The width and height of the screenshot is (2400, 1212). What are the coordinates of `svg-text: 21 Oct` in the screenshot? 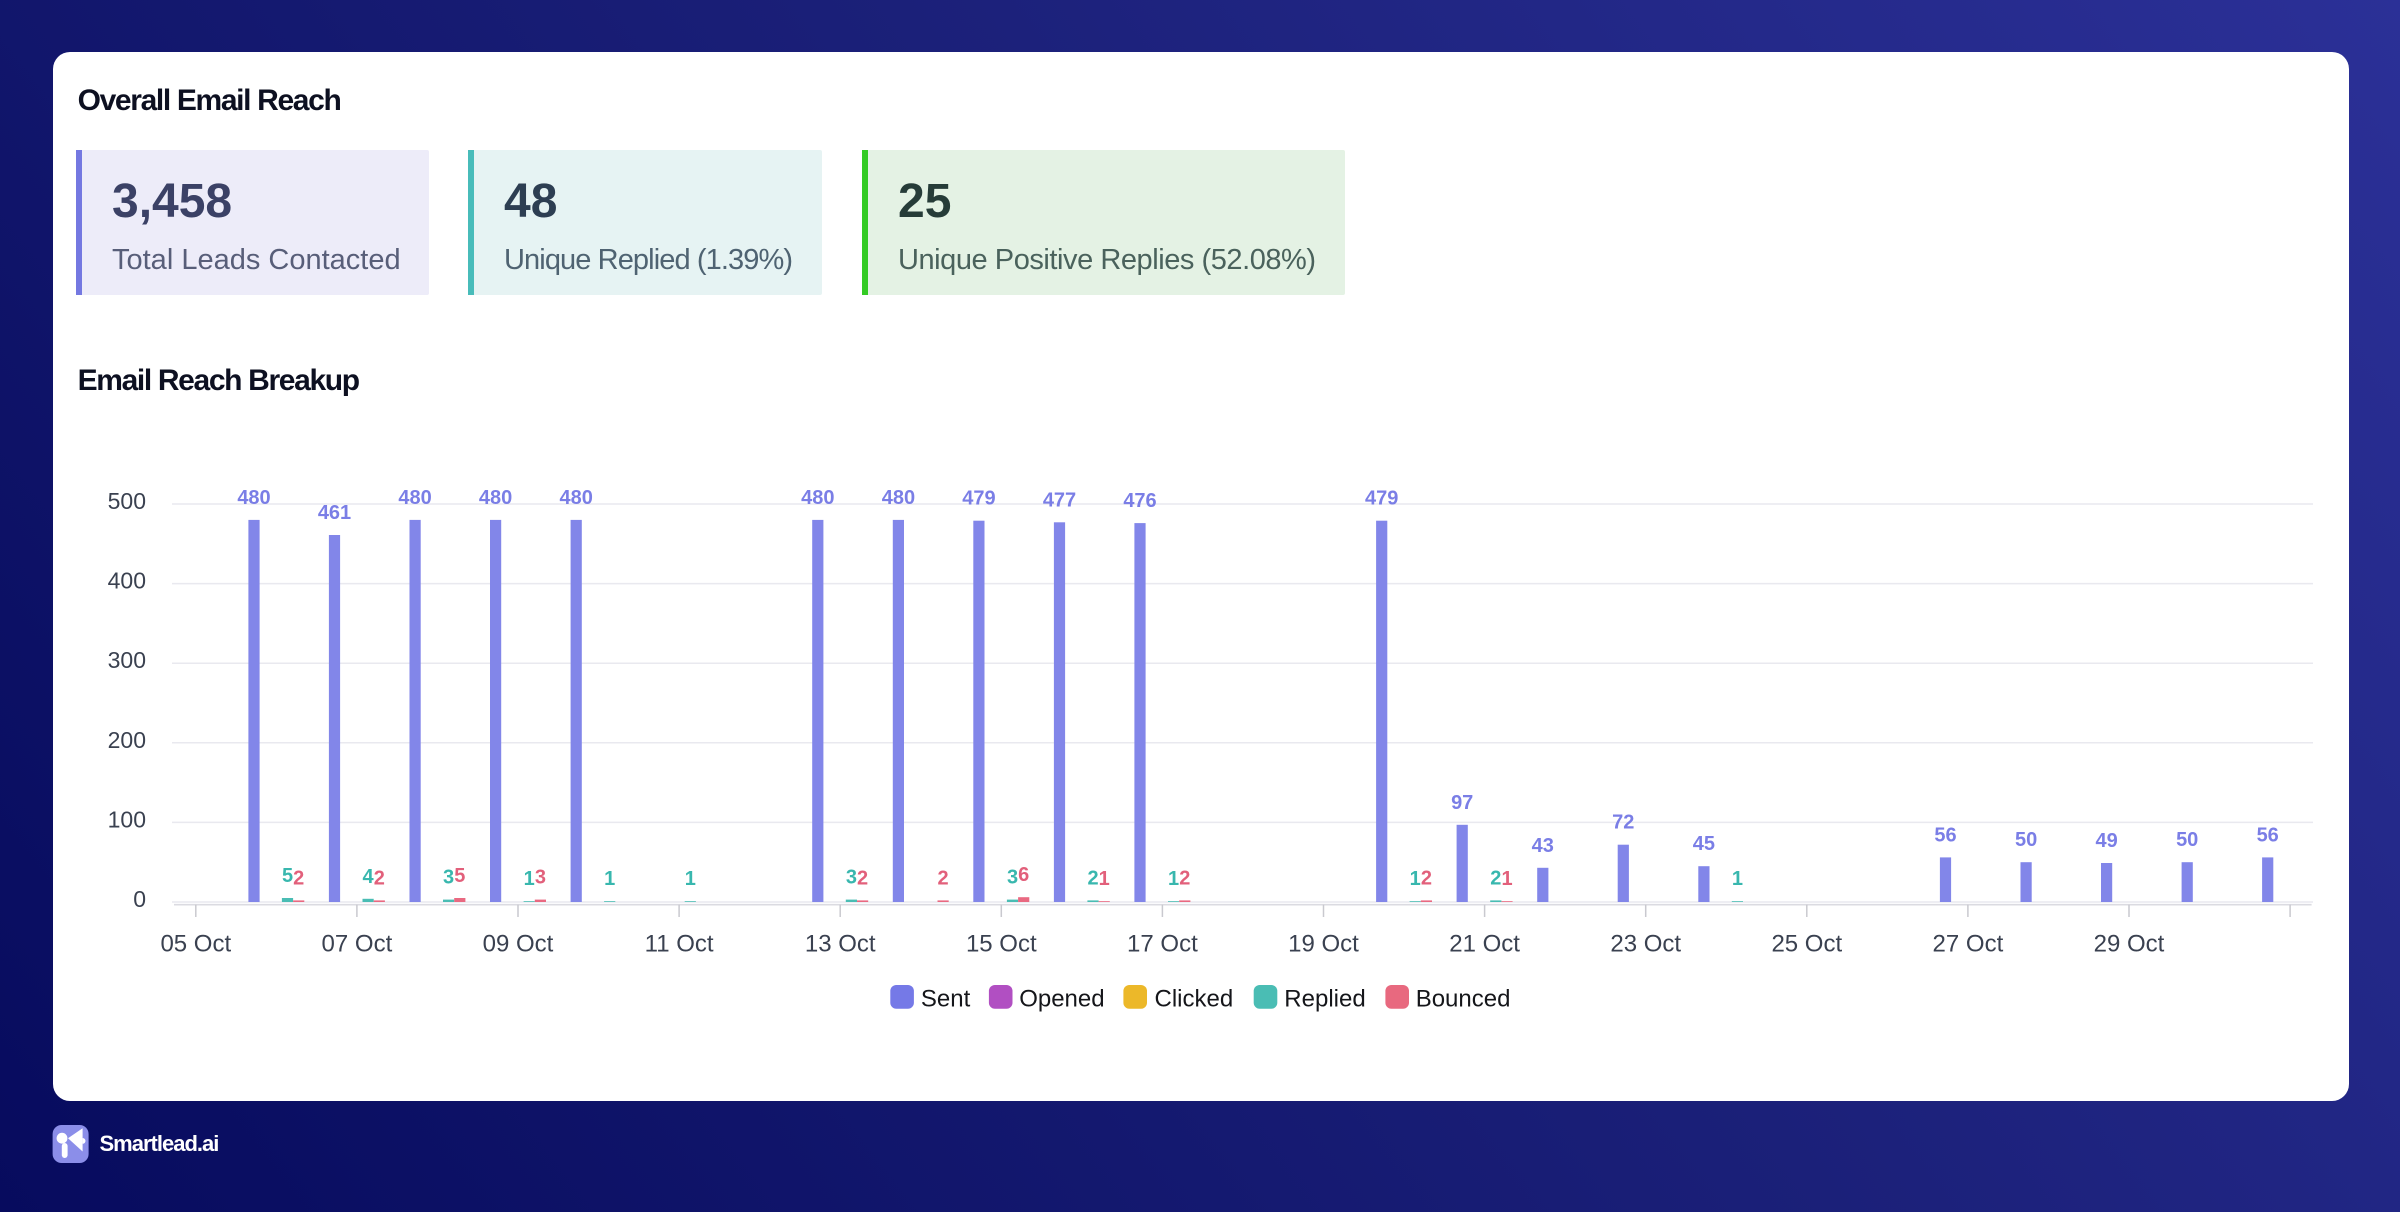 It's located at (1484, 944).